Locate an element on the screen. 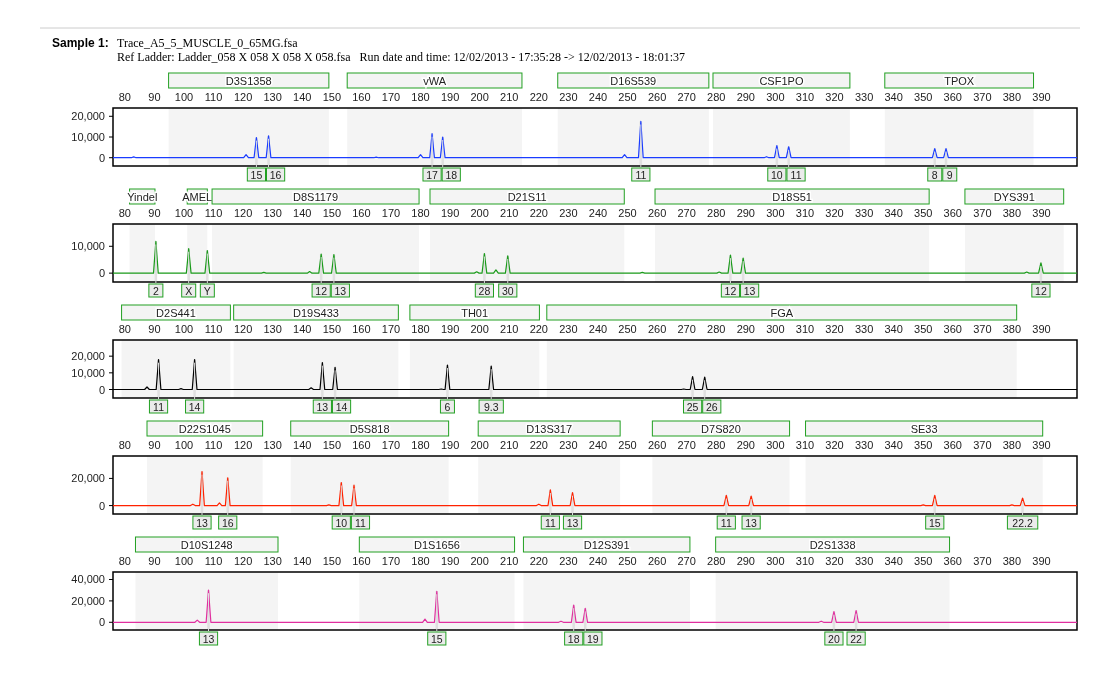  annotation: 28 is located at coordinates (484, 290).